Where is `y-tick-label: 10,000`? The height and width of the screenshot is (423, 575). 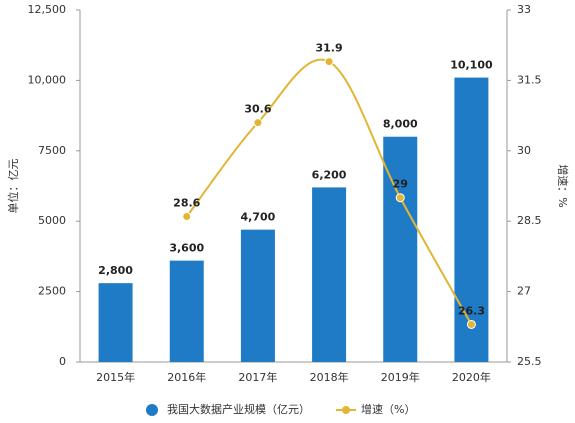 y-tick-label: 10,000 is located at coordinates (47, 79).